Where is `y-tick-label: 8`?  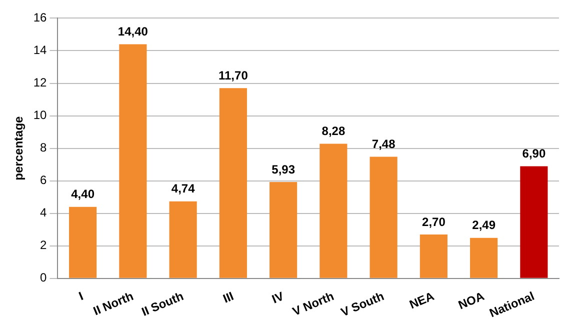 y-tick-label: 8 is located at coordinates (44, 147).